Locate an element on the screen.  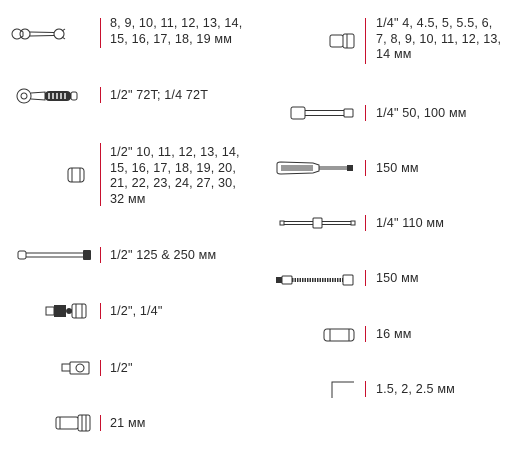
text-line: 1/2" 72T; 1/4 72T is located at coordinates (159, 95).